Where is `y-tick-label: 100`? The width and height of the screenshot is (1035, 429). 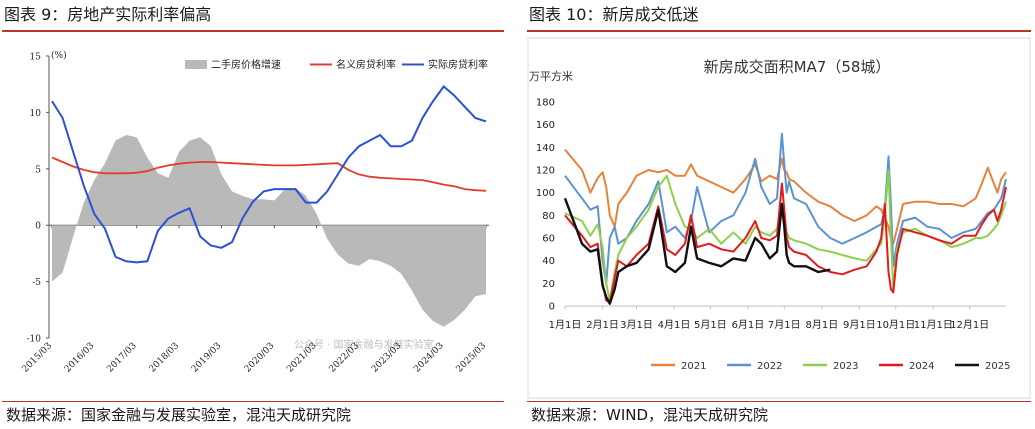 y-tick-label: 100 is located at coordinates (545, 193).